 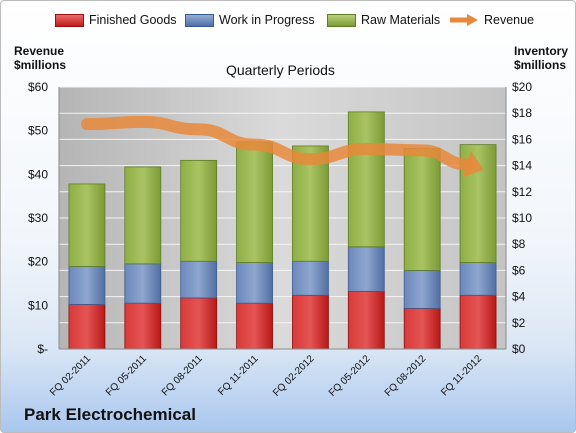 What do you see at coordinates (341, 20) in the screenshot?
I see `legend-swatch-raw-materials` at bounding box center [341, 20].